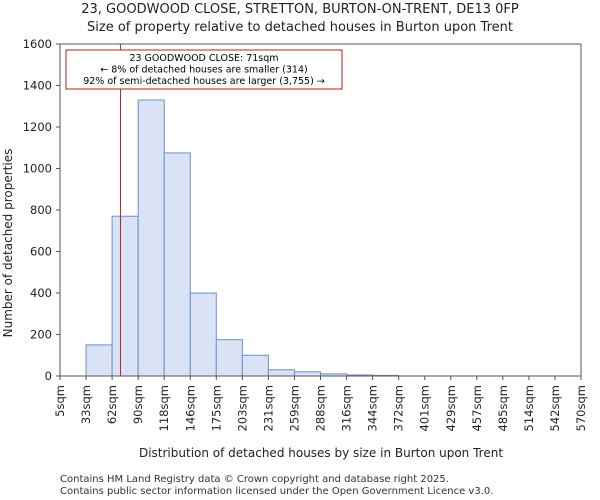 The width and height of the screenshot is (600, 500). Describe the element at coordinates (581, 408) in the screenshot. I see `x-tick-label: 570sqm` at that location.